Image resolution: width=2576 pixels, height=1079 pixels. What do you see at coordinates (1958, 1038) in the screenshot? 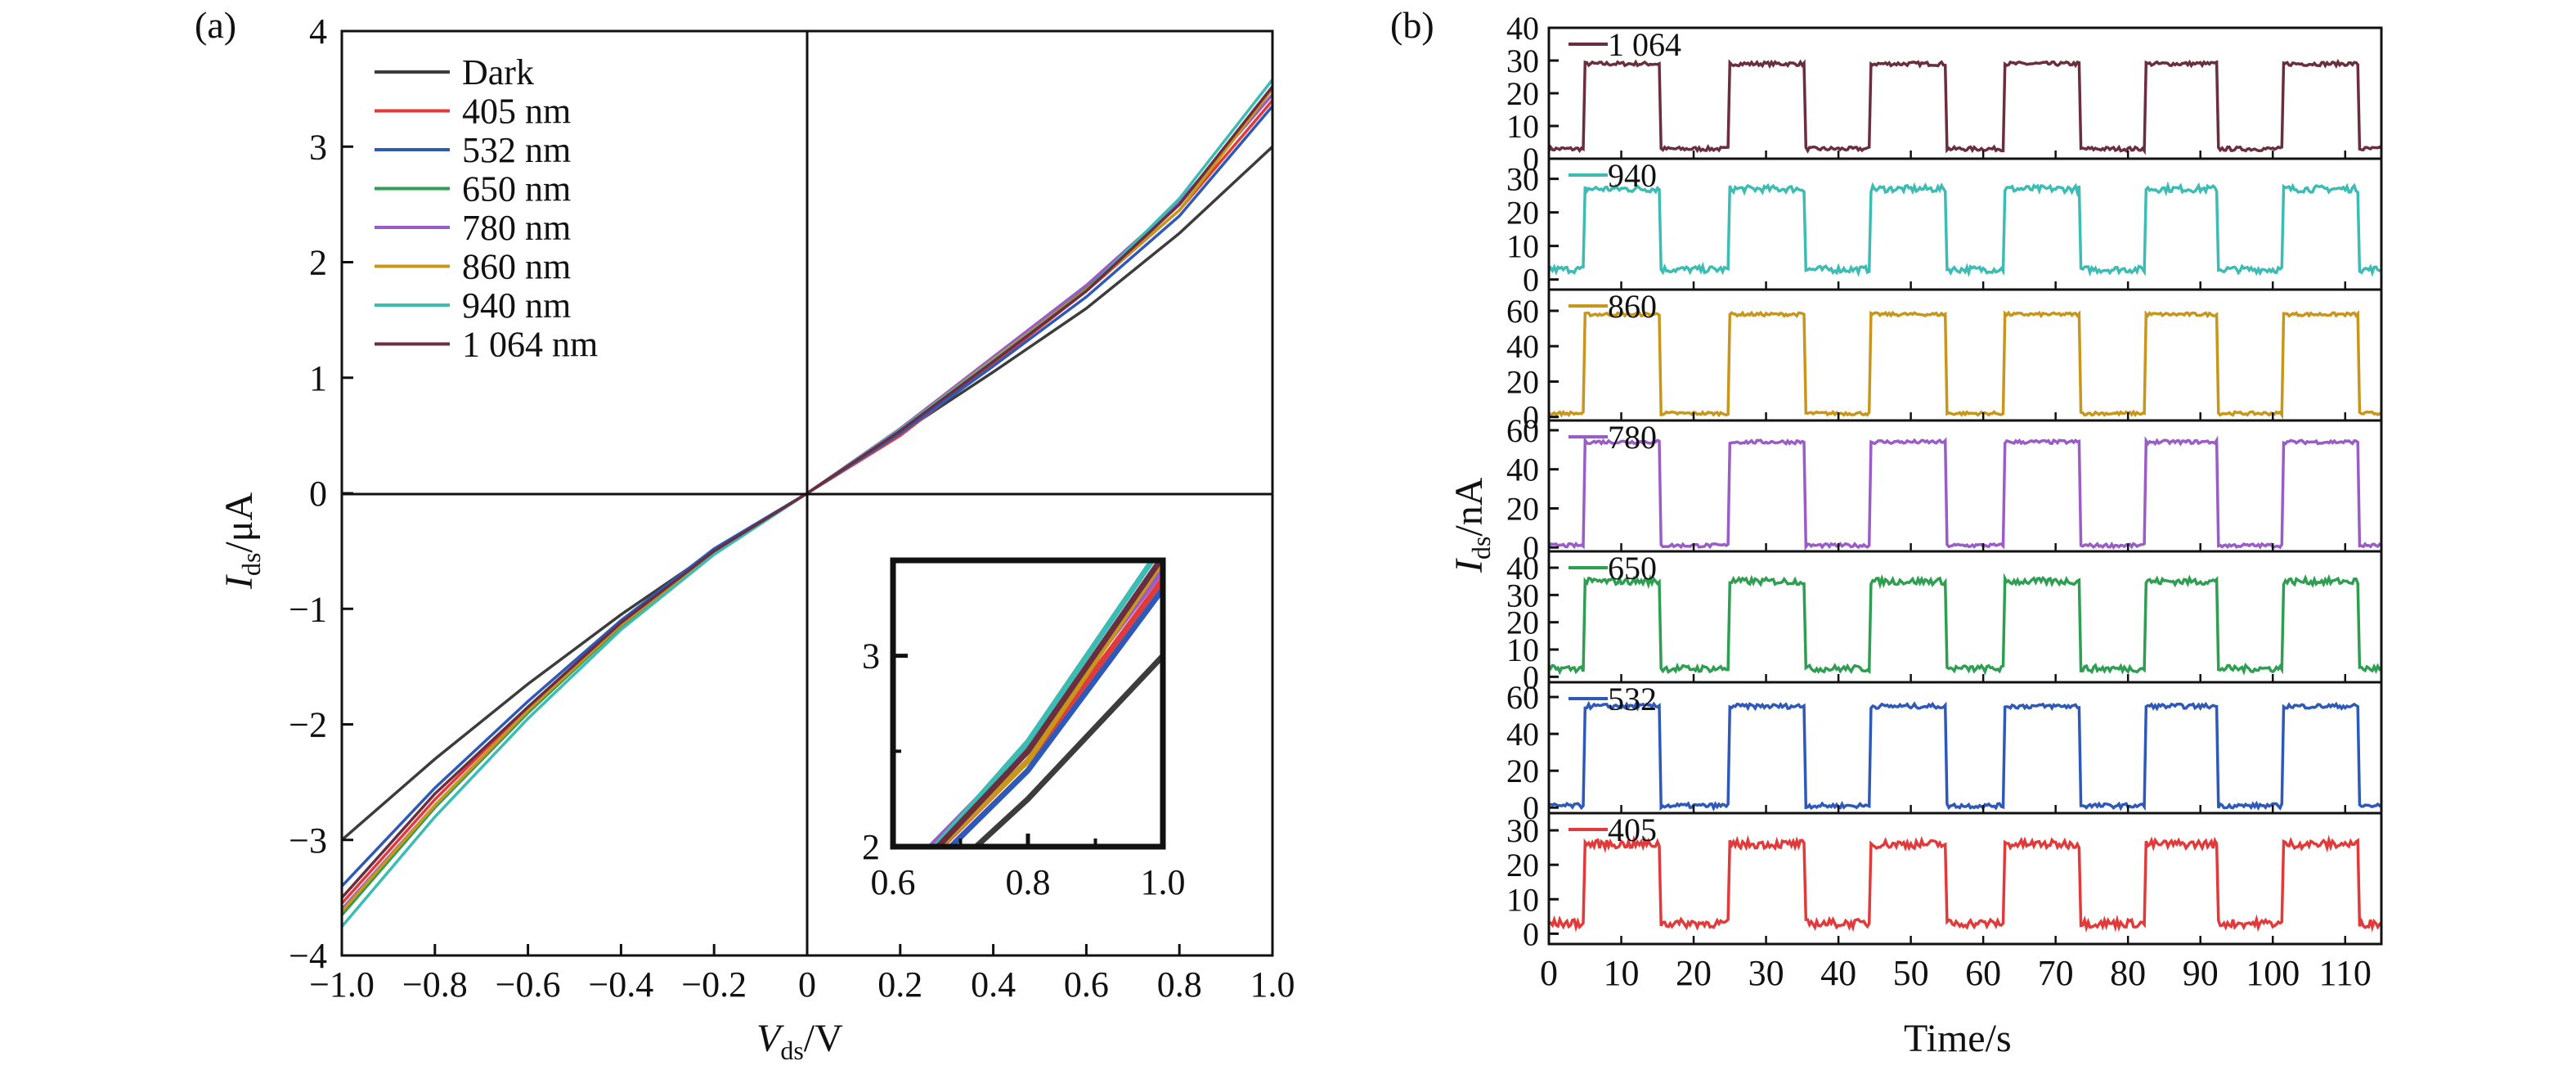
I see `time-x-axis-label: Time/s` at bounding box center [1958, 1038].